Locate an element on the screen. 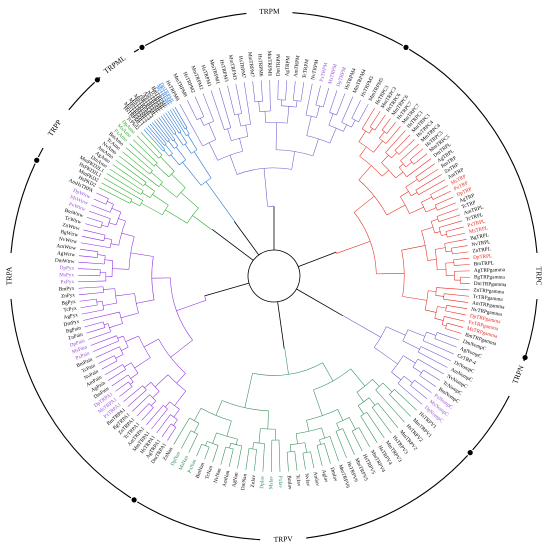  leaf-label: DmPyx is located at coordinates (71, 324).